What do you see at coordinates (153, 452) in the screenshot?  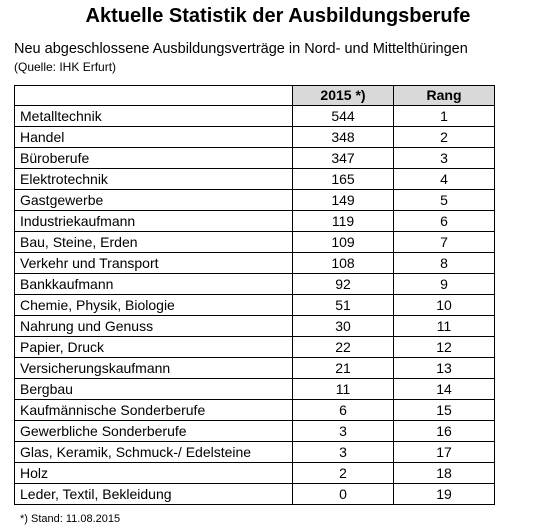 I see `occupation-cell: Glas, Keramik, Schmuck-/ Edelsteine` at bounding box center [153, 452].